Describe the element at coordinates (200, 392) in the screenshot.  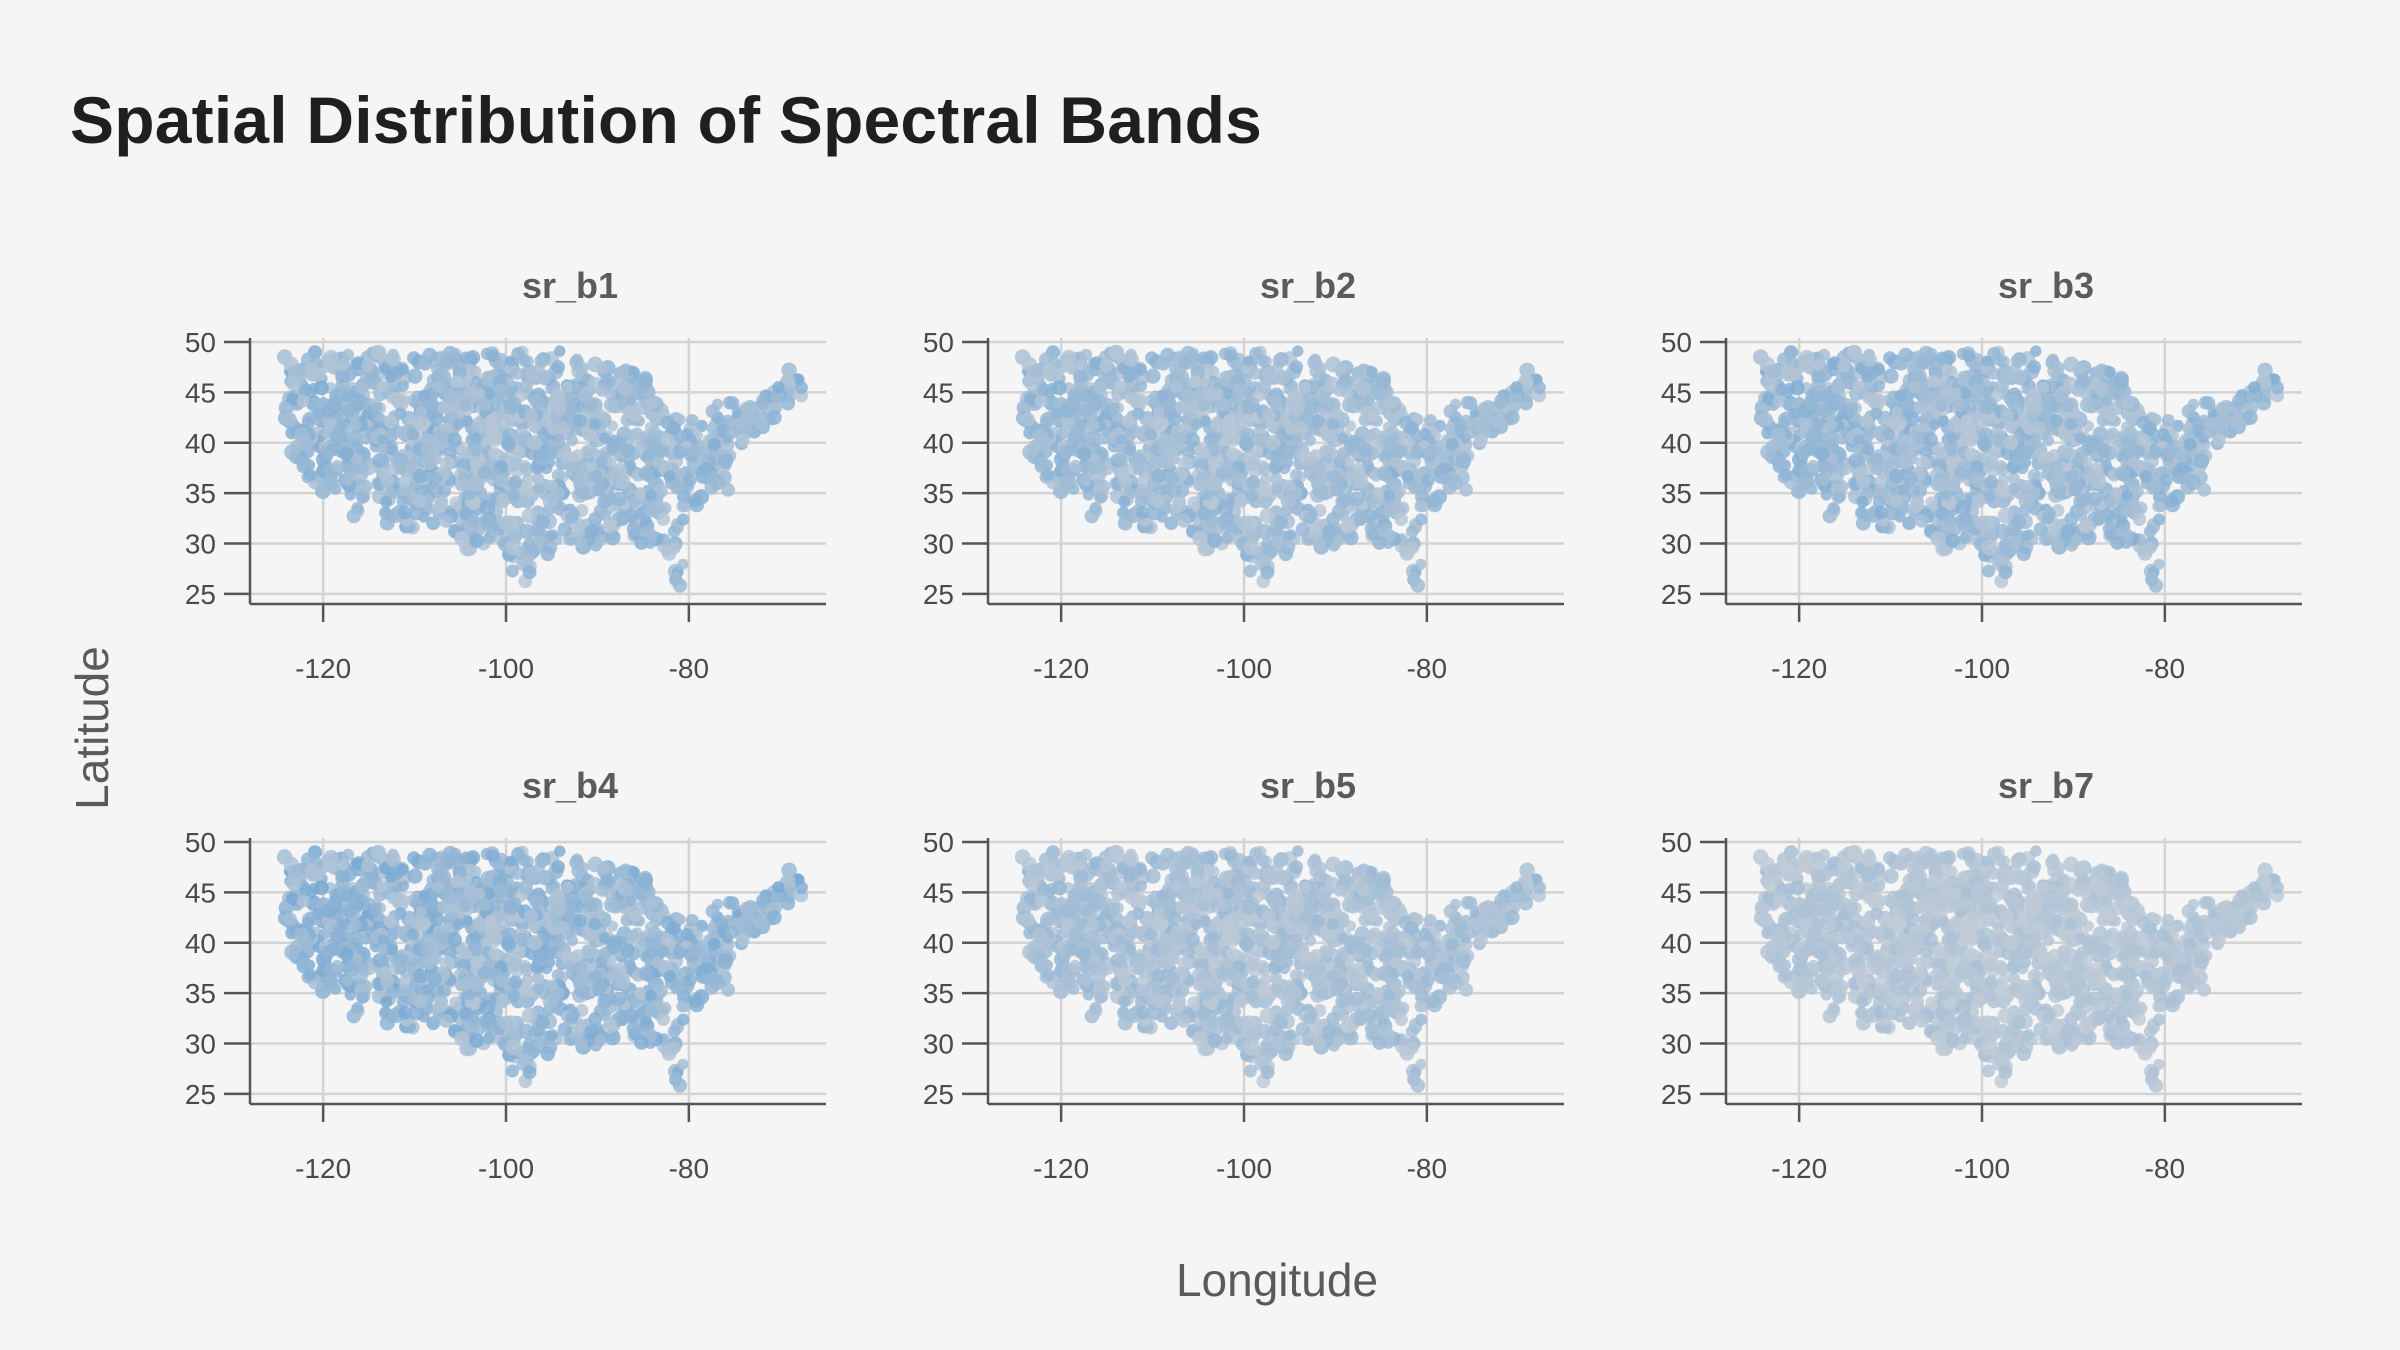
I see `y-tick-label: 45` at that location.